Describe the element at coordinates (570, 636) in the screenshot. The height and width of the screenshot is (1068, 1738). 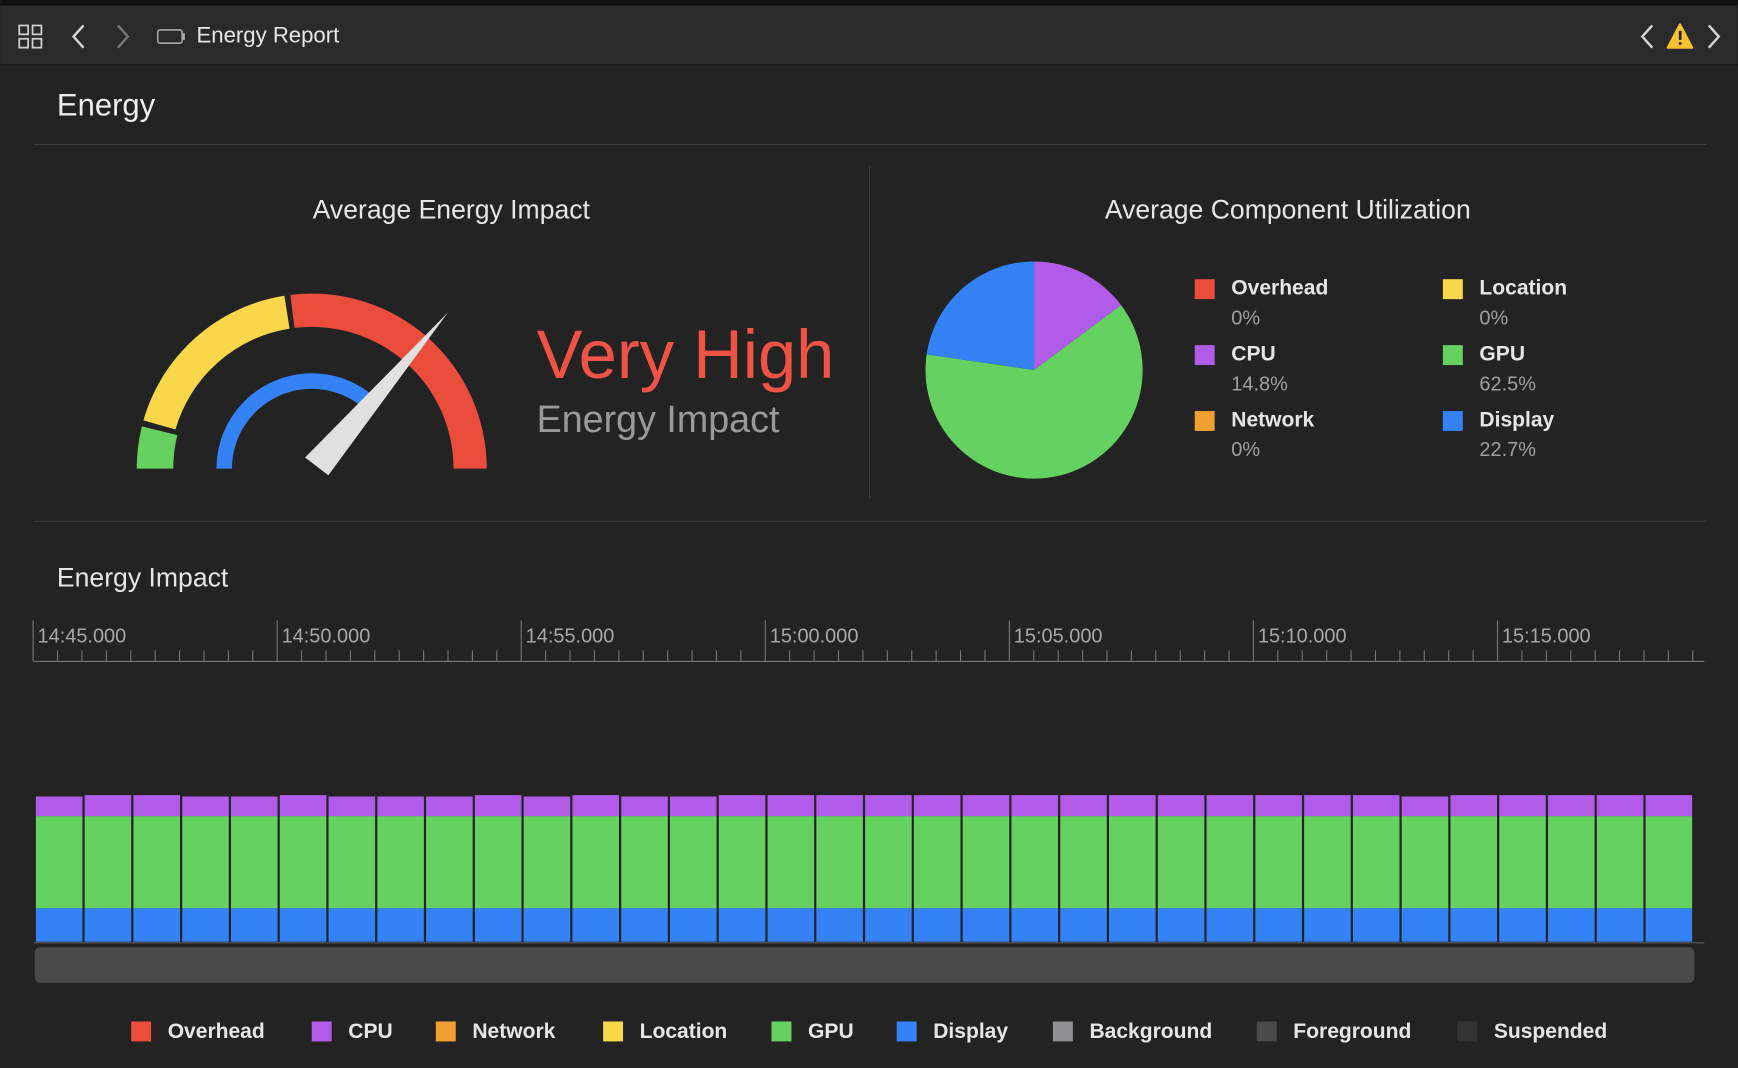
I see `time-label: 14:55.000` at that location.